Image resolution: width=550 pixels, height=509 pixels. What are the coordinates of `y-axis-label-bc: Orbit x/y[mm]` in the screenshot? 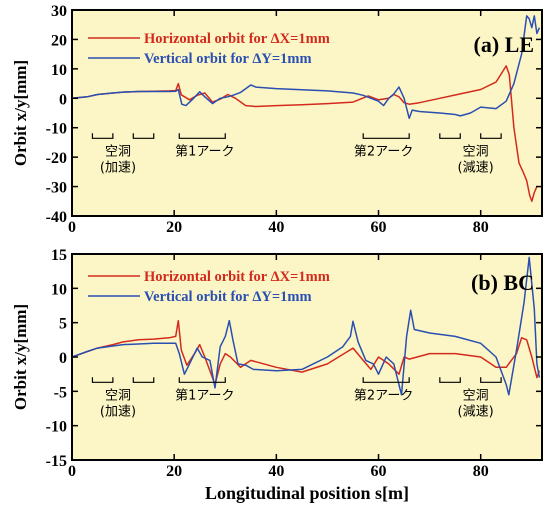 It's located at (20, 357).